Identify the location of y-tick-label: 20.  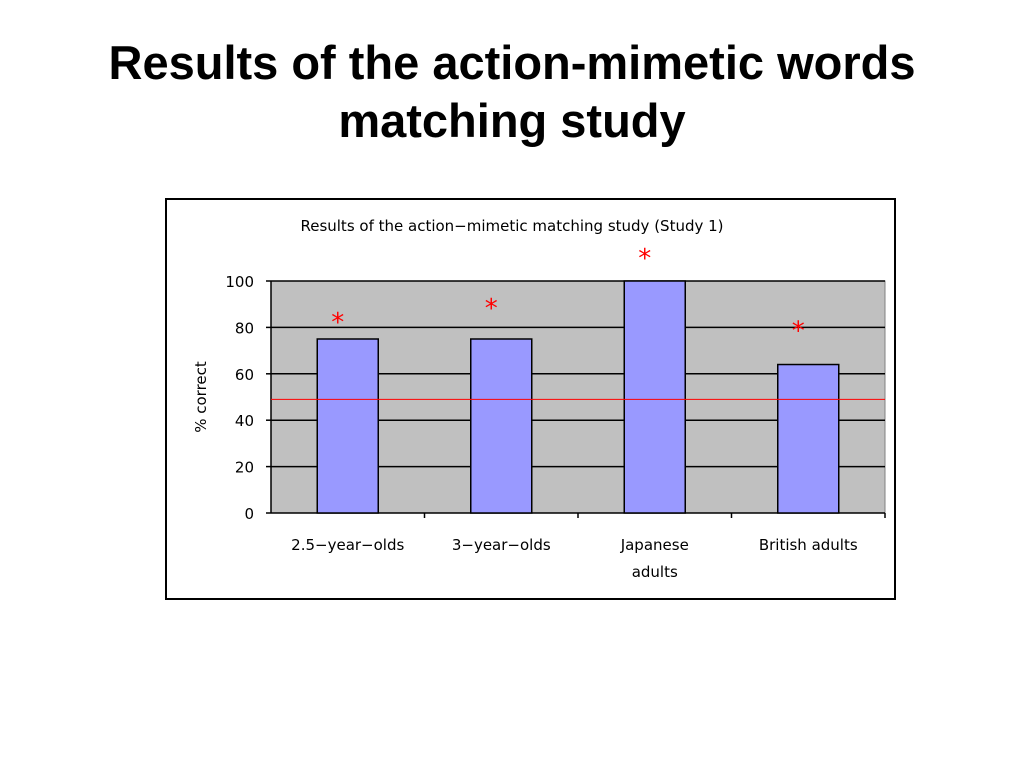
(244, 468).